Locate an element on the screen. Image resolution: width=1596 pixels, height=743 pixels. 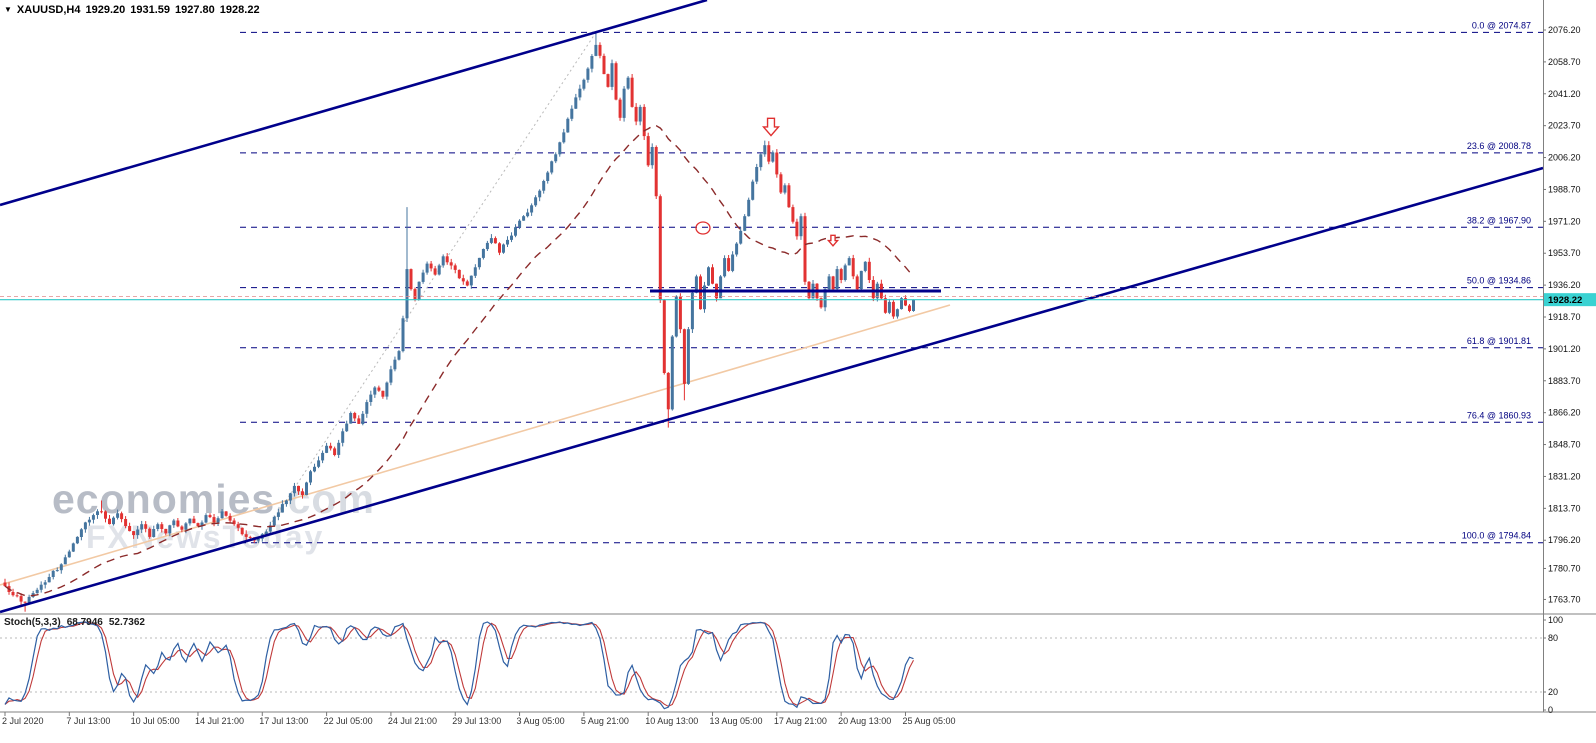
price-axis-label: 1796.20 is located at coordinates (1564, 540).